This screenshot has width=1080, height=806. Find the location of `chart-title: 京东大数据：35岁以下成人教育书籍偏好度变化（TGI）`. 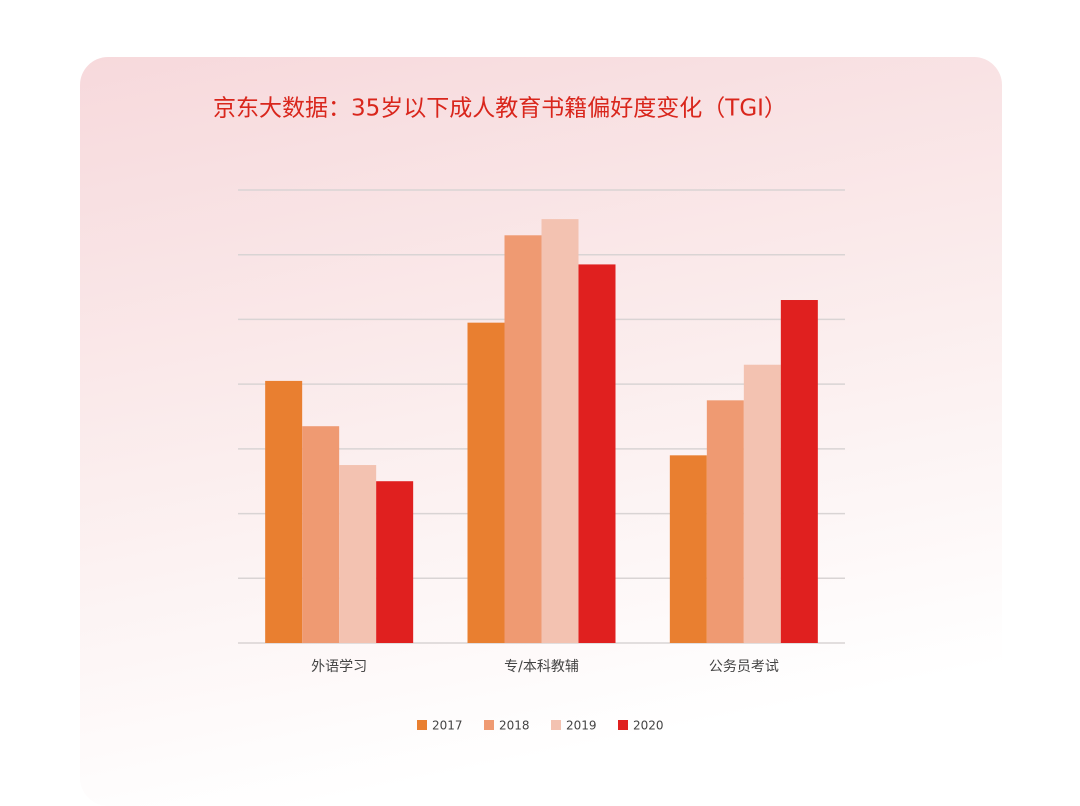

chart-title: 京东大数据：35岁以下成人教育书籍偏好度变化（TGI） is located at coordinates (500, 109).